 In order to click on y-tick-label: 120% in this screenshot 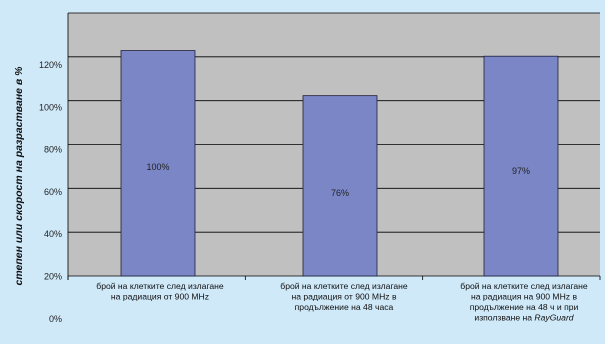, I will do `click(50, 65)`.